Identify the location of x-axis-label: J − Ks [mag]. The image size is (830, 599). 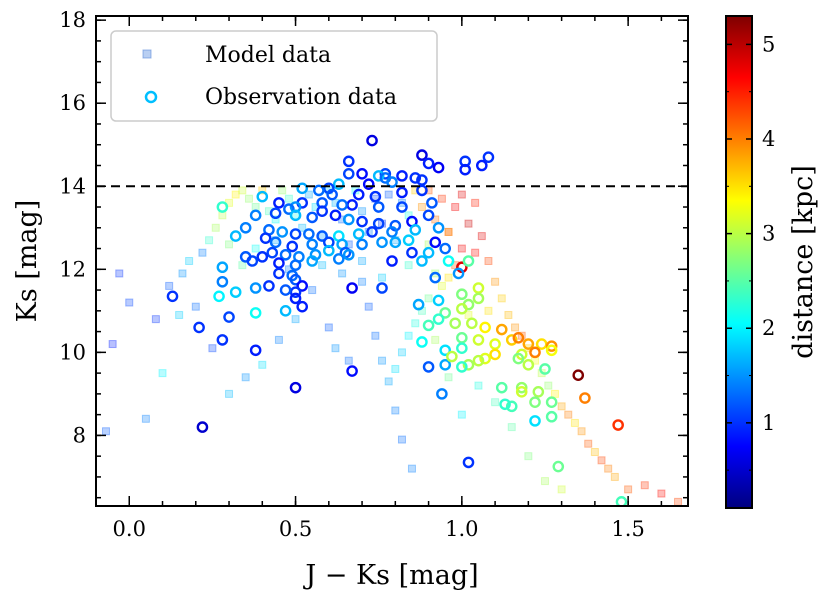
(390, 575).